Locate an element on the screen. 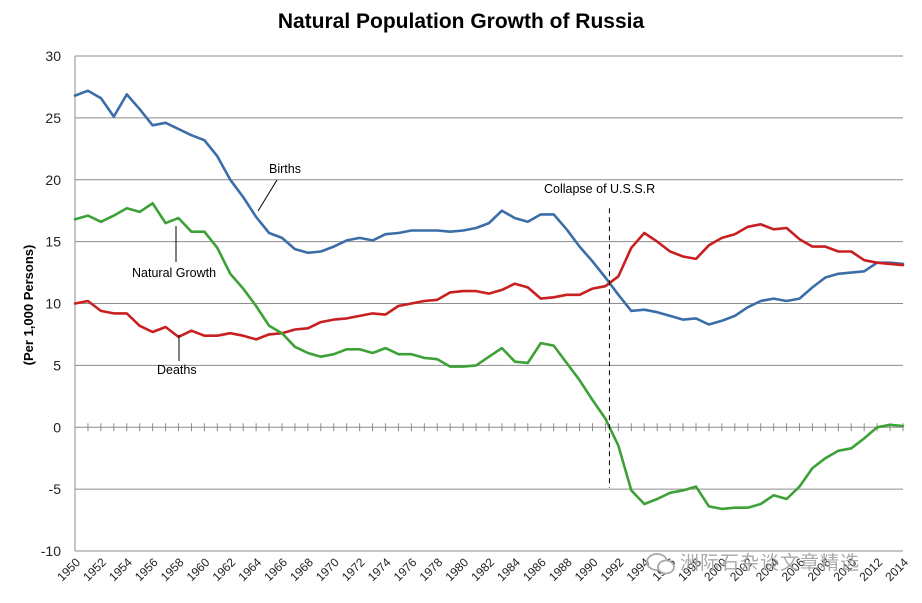 This screenshot has height=603, width=922. y-tick-label: -5 is located at coordinates (55, 489).